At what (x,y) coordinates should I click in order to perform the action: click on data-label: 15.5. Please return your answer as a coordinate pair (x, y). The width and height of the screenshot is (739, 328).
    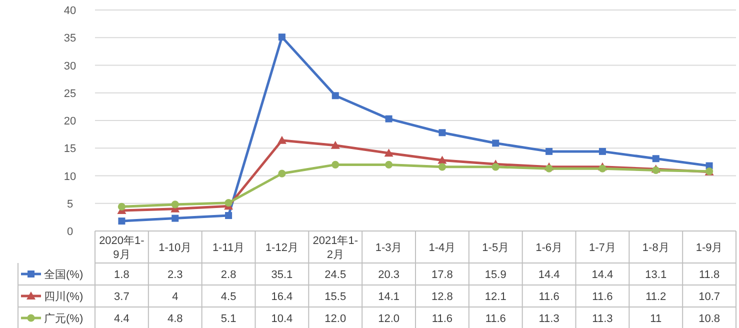
    Looking at the image, I should click on (335, 297).